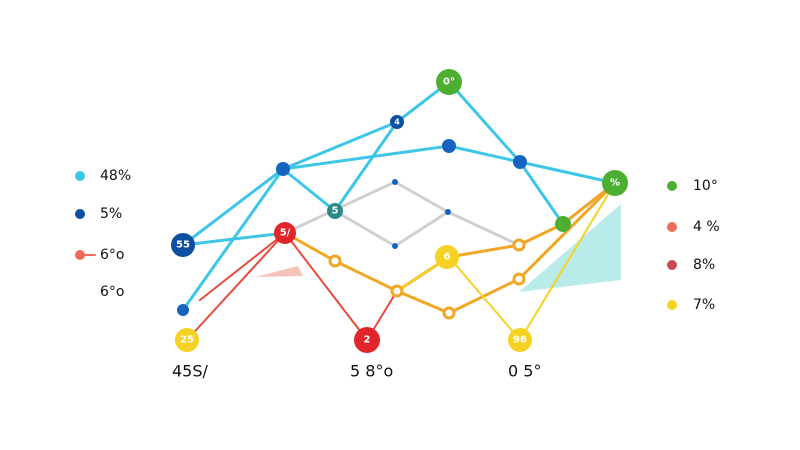 Image resolution: width=800 pixels, height=450 pixels. What do you see at coordinates (335, 211) in the screenshot?
I see `node-label: 5` at bounding box center [335, 211].